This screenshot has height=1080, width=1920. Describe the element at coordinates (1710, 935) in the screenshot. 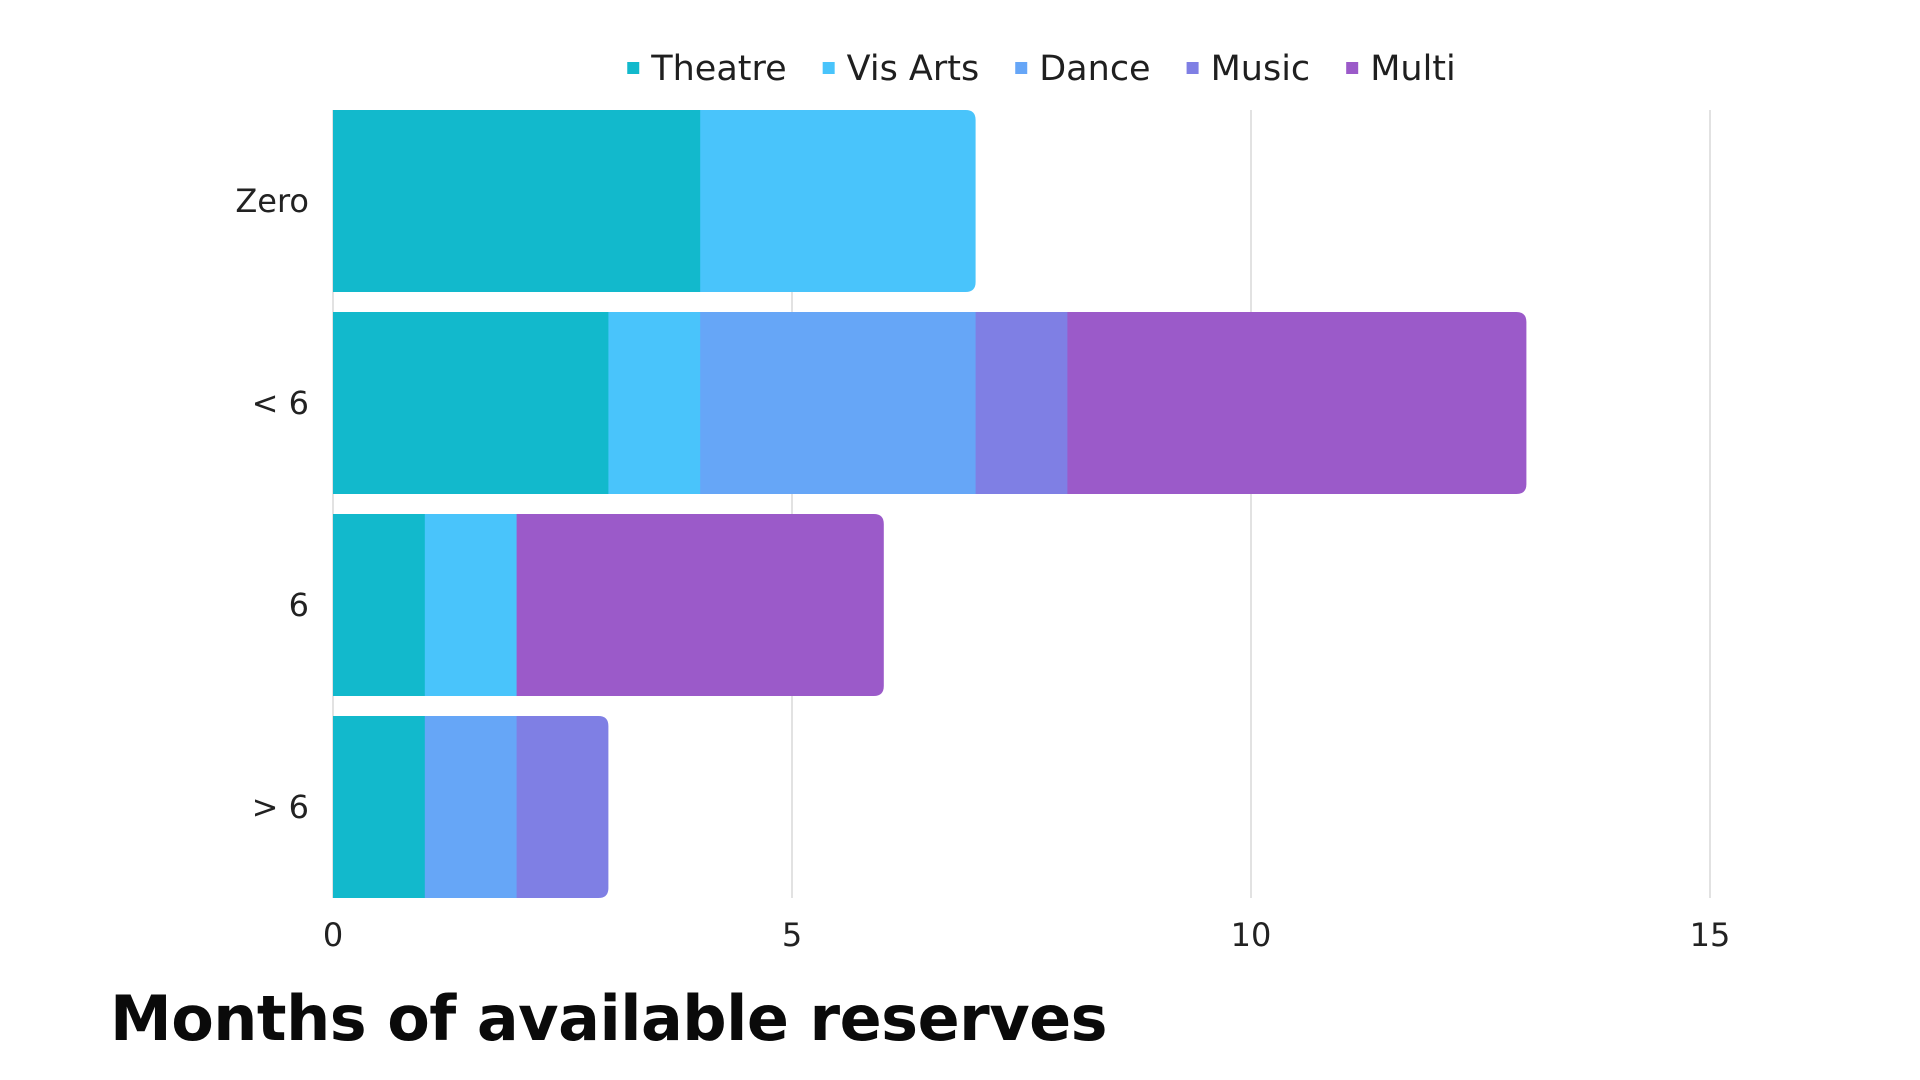

I see `x-tick-label-15: 15` at that location.